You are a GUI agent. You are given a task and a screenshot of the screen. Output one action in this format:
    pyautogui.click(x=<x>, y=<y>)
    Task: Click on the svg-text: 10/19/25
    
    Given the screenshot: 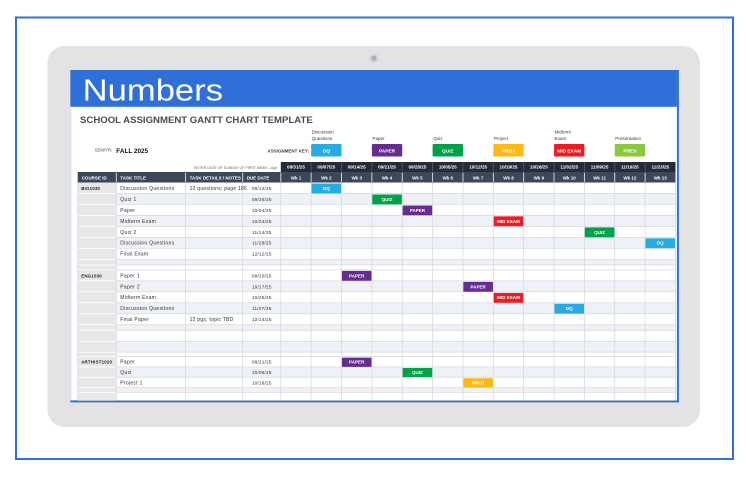 What is the action you would take?
    pyautogui.click(x=509, y=167)
    